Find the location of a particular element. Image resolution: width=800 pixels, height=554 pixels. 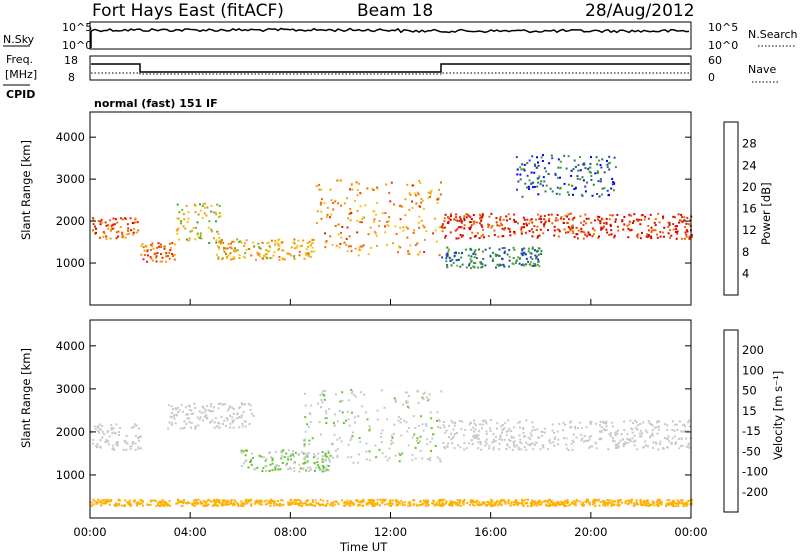

cpid-label: CPID is located at coordinates (20, 94).